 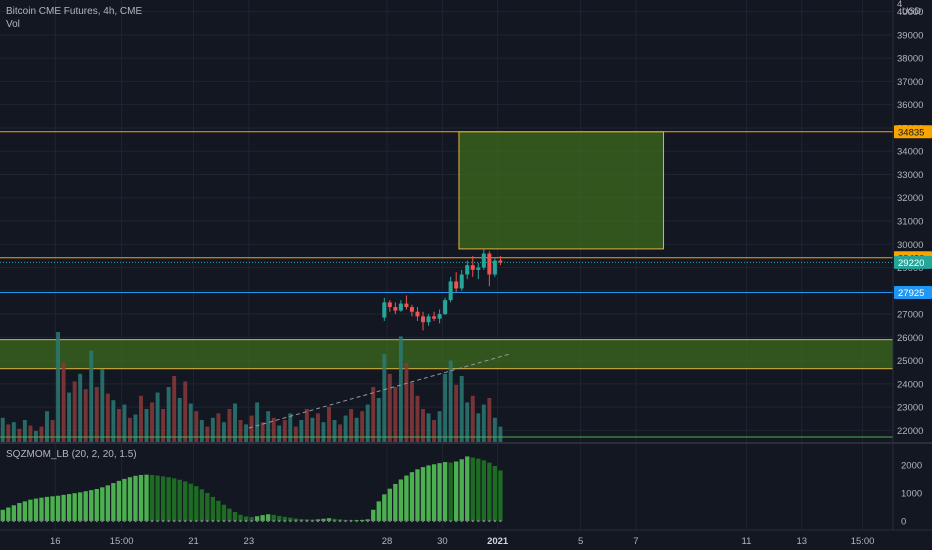 I want to click on price-tick-label: 34000, so click(x=910, y=152).